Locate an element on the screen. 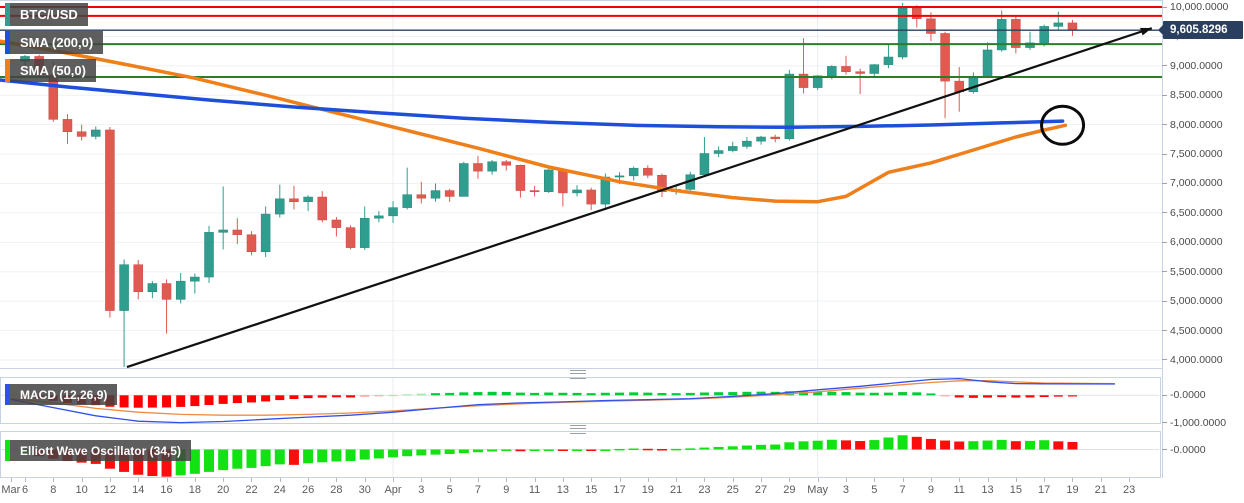 This screenshot has height=503, width=1244. macd-pane-border is located at coordinates (580, 400).